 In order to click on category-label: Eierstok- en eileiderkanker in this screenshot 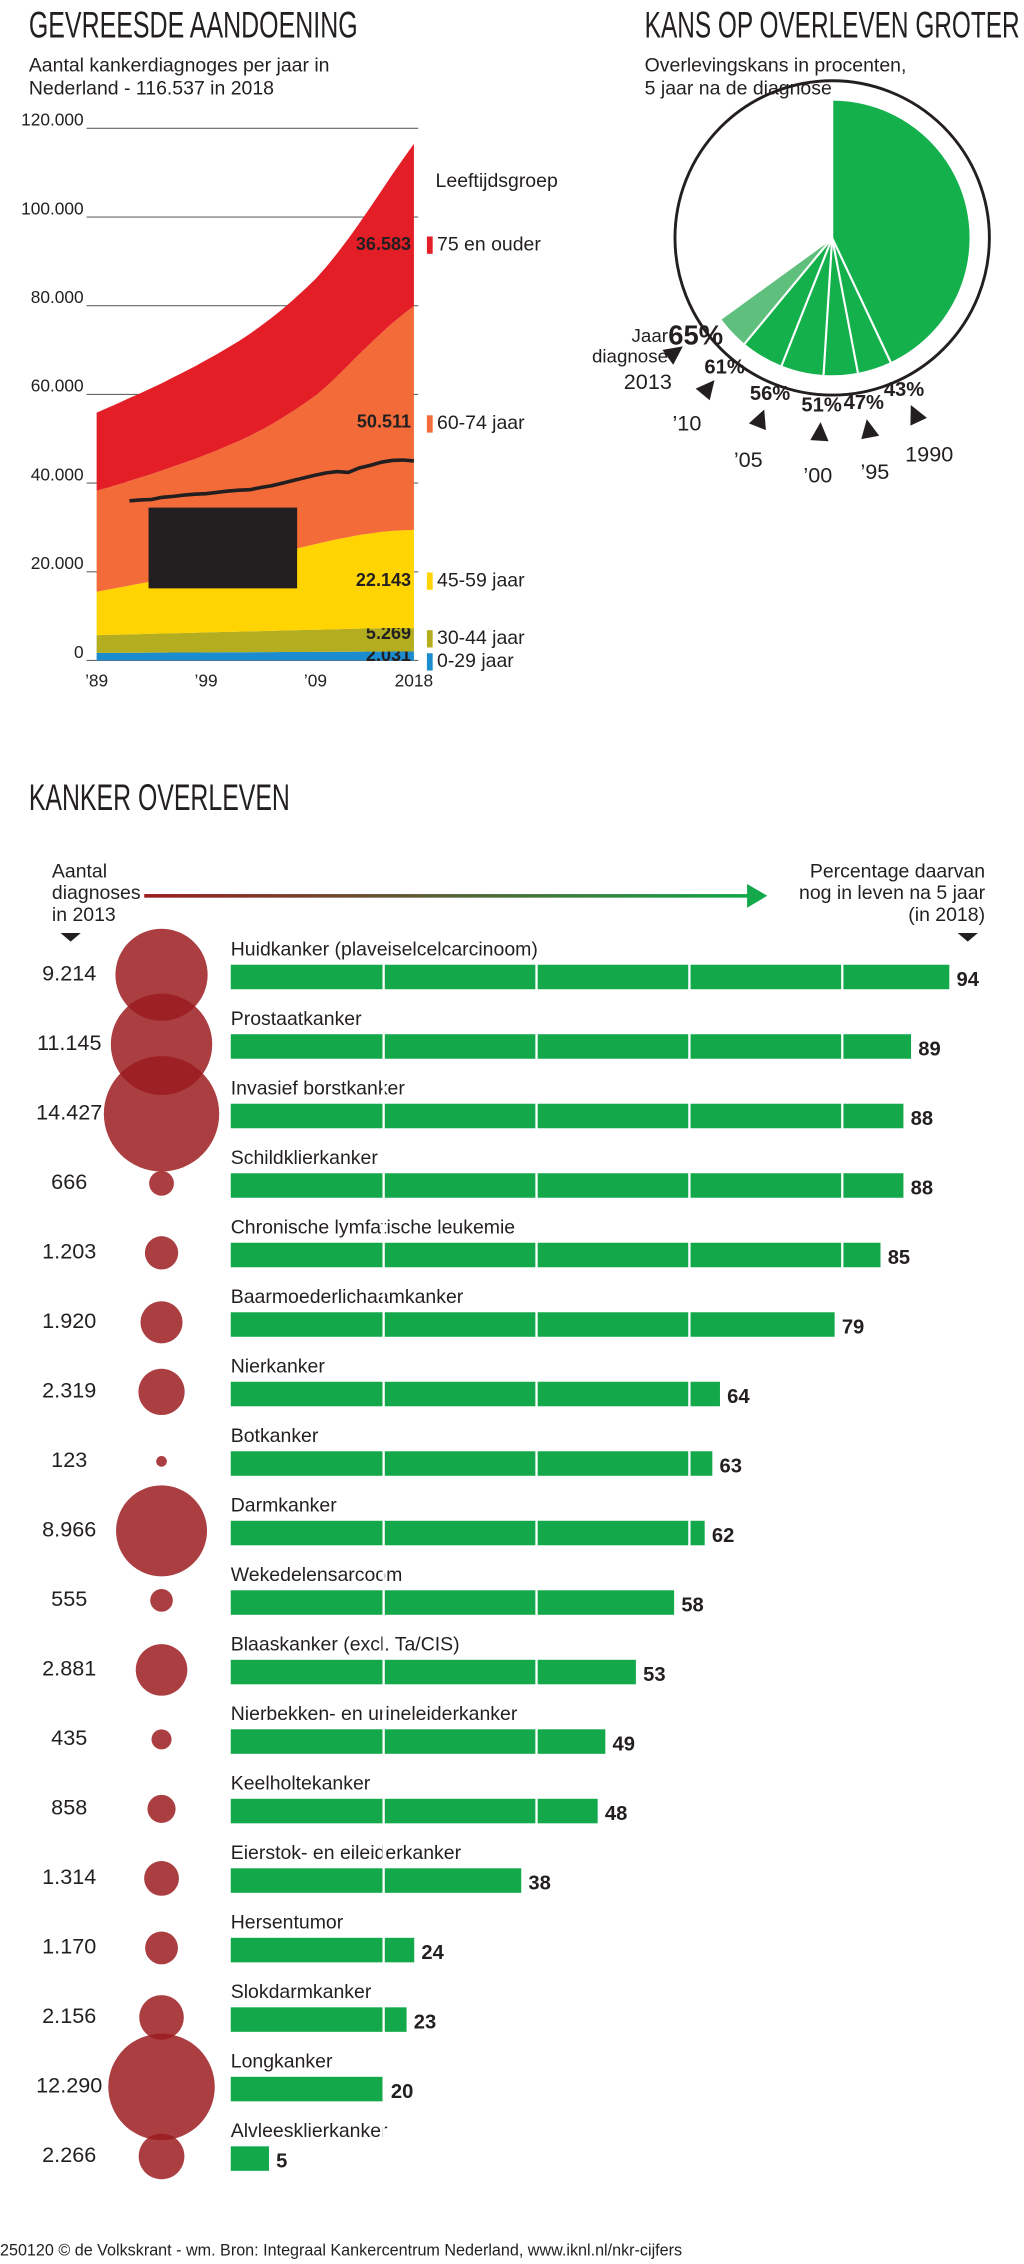, I will do `click(346, 1853)`.